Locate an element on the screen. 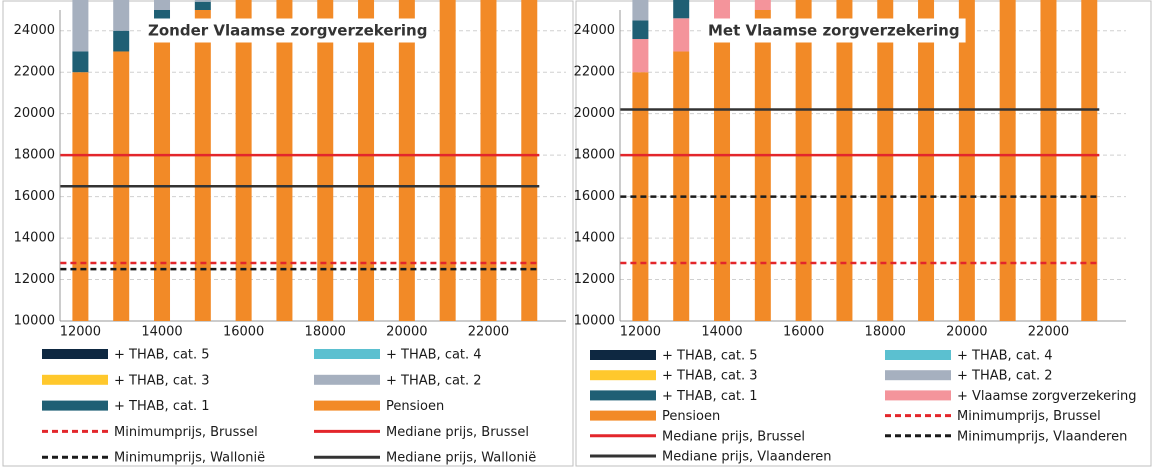  title-background is located at coordinates (288, 30).